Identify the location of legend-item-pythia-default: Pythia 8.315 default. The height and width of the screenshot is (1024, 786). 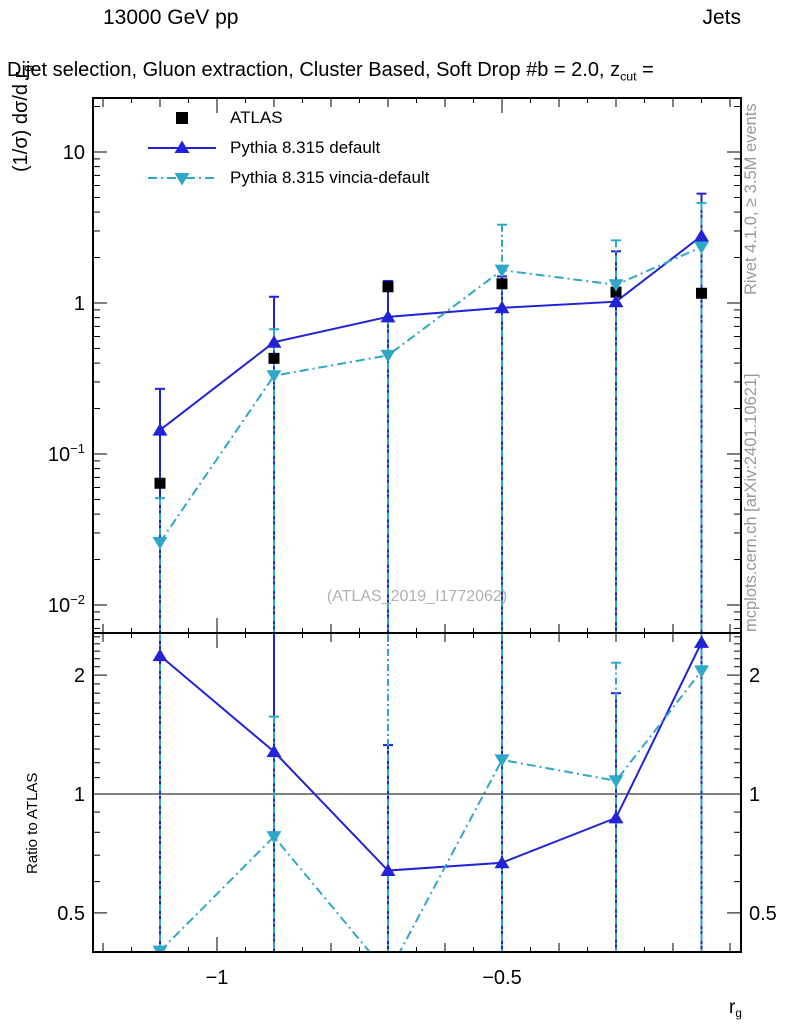
(287, 148).